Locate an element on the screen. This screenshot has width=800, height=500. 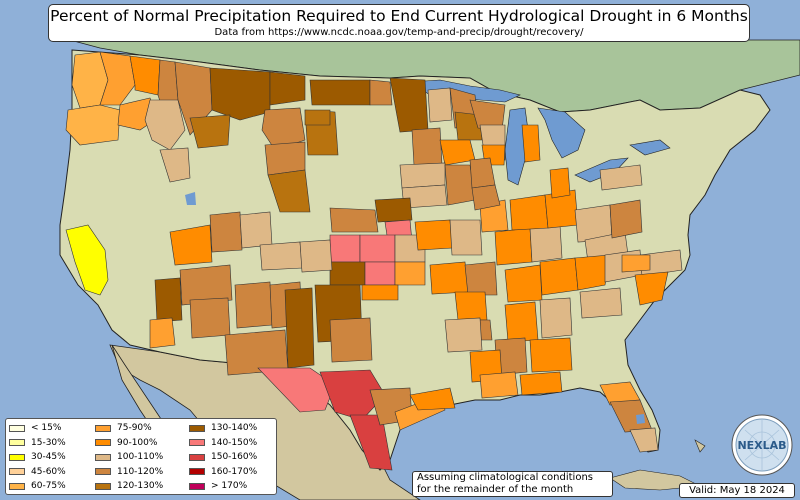
legend-item: 30-45% is located at coordinates (37, 457).